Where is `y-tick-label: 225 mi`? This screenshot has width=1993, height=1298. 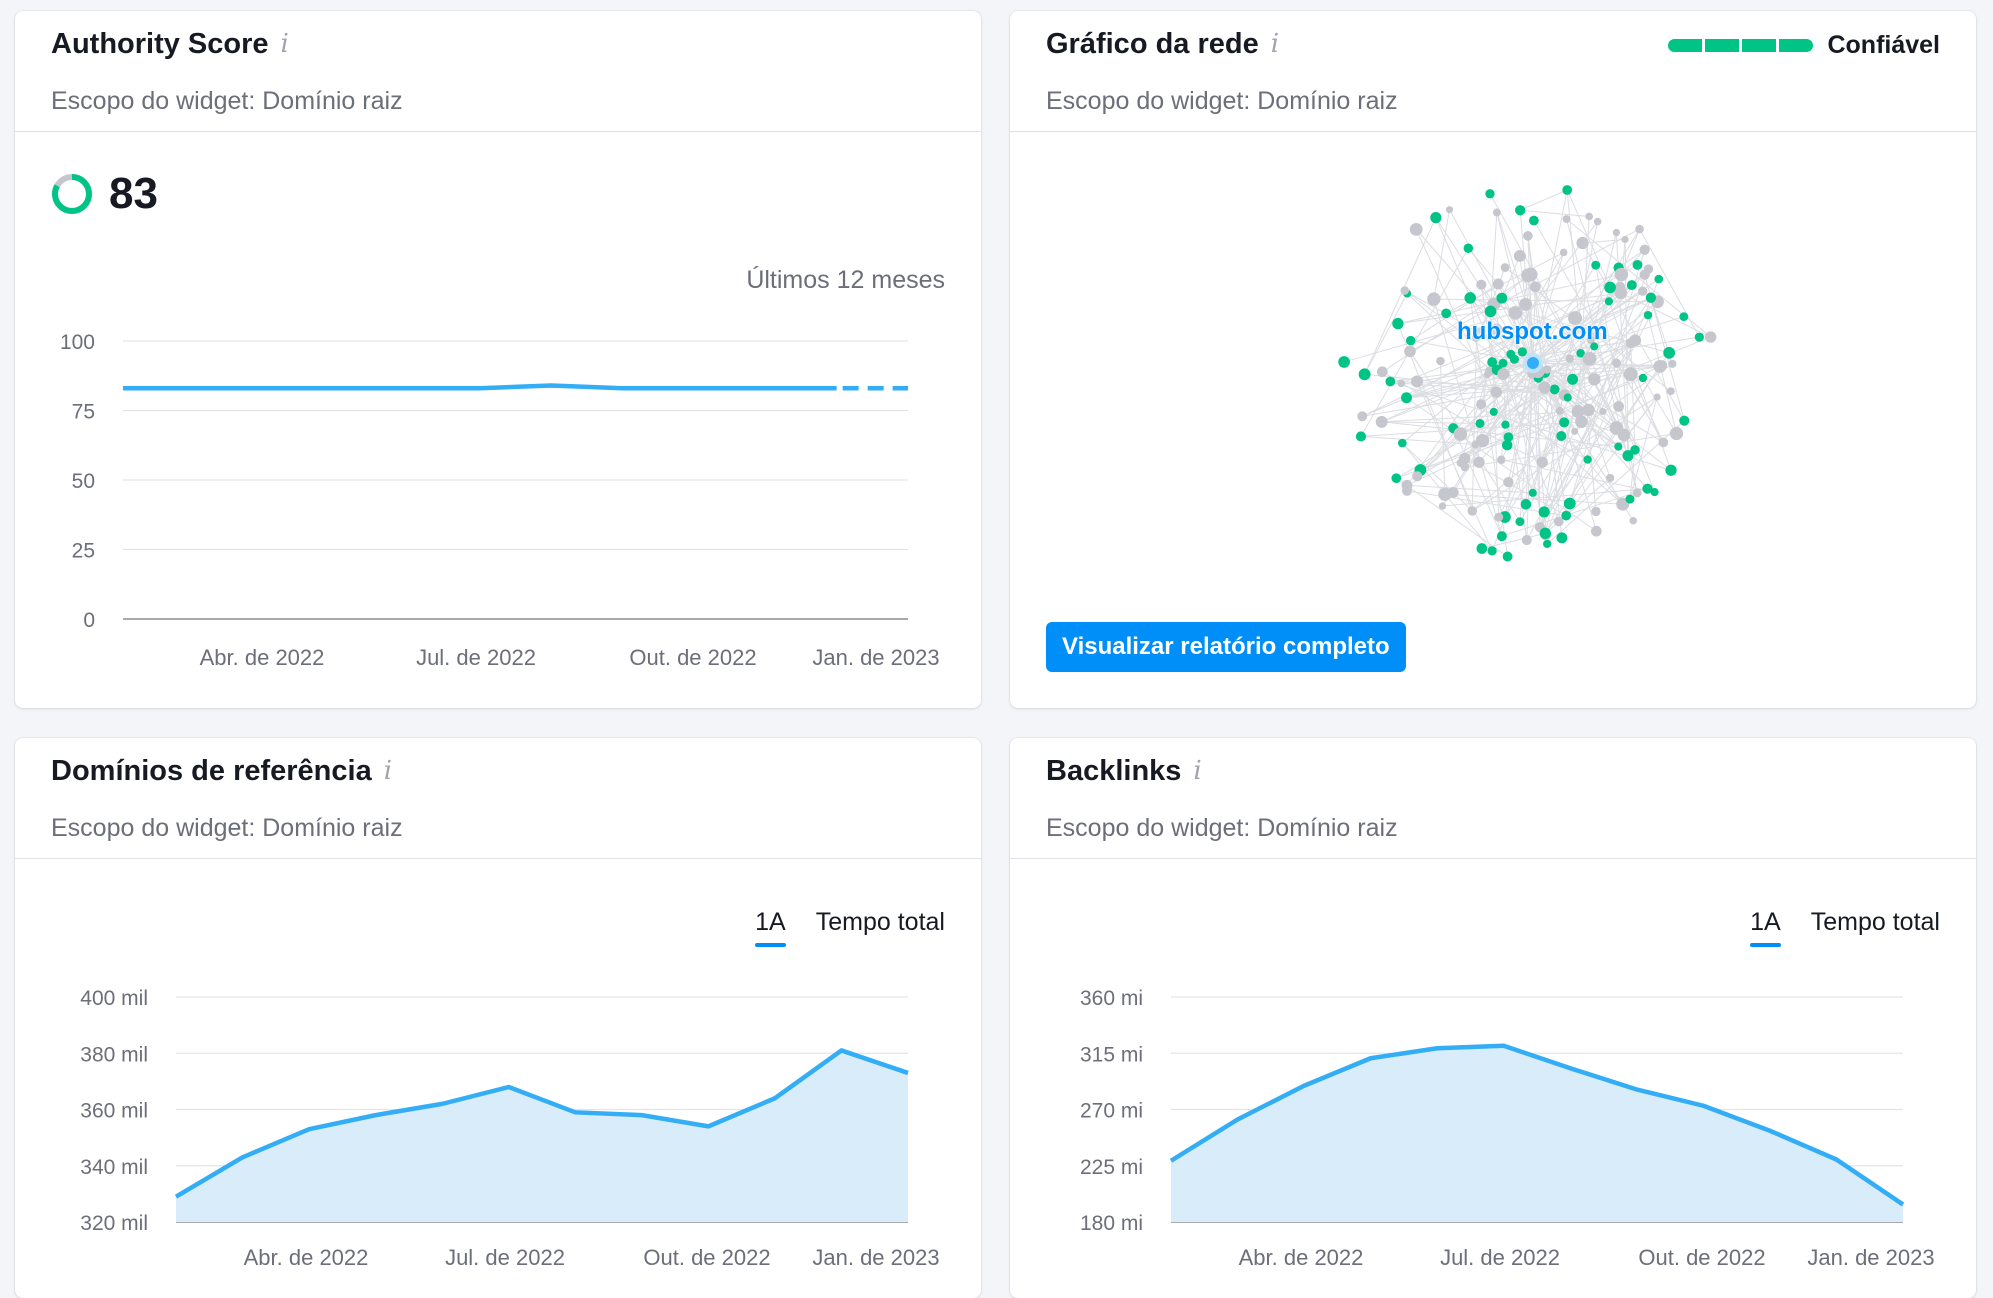 y-tick-label: 225 mi is located at coordinates (1111, 1167).